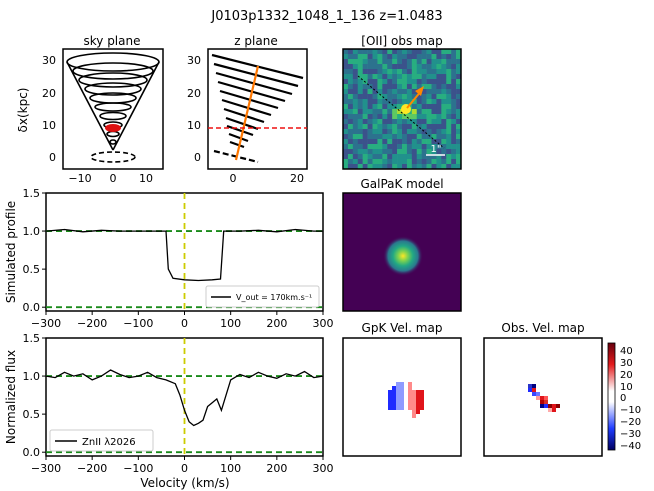 Image resolution: width=654 pixels, height=491 pixels. Describe the element at coordinates (276, 323) in the screenshot. I see `x-tick-label: 200` at that location.